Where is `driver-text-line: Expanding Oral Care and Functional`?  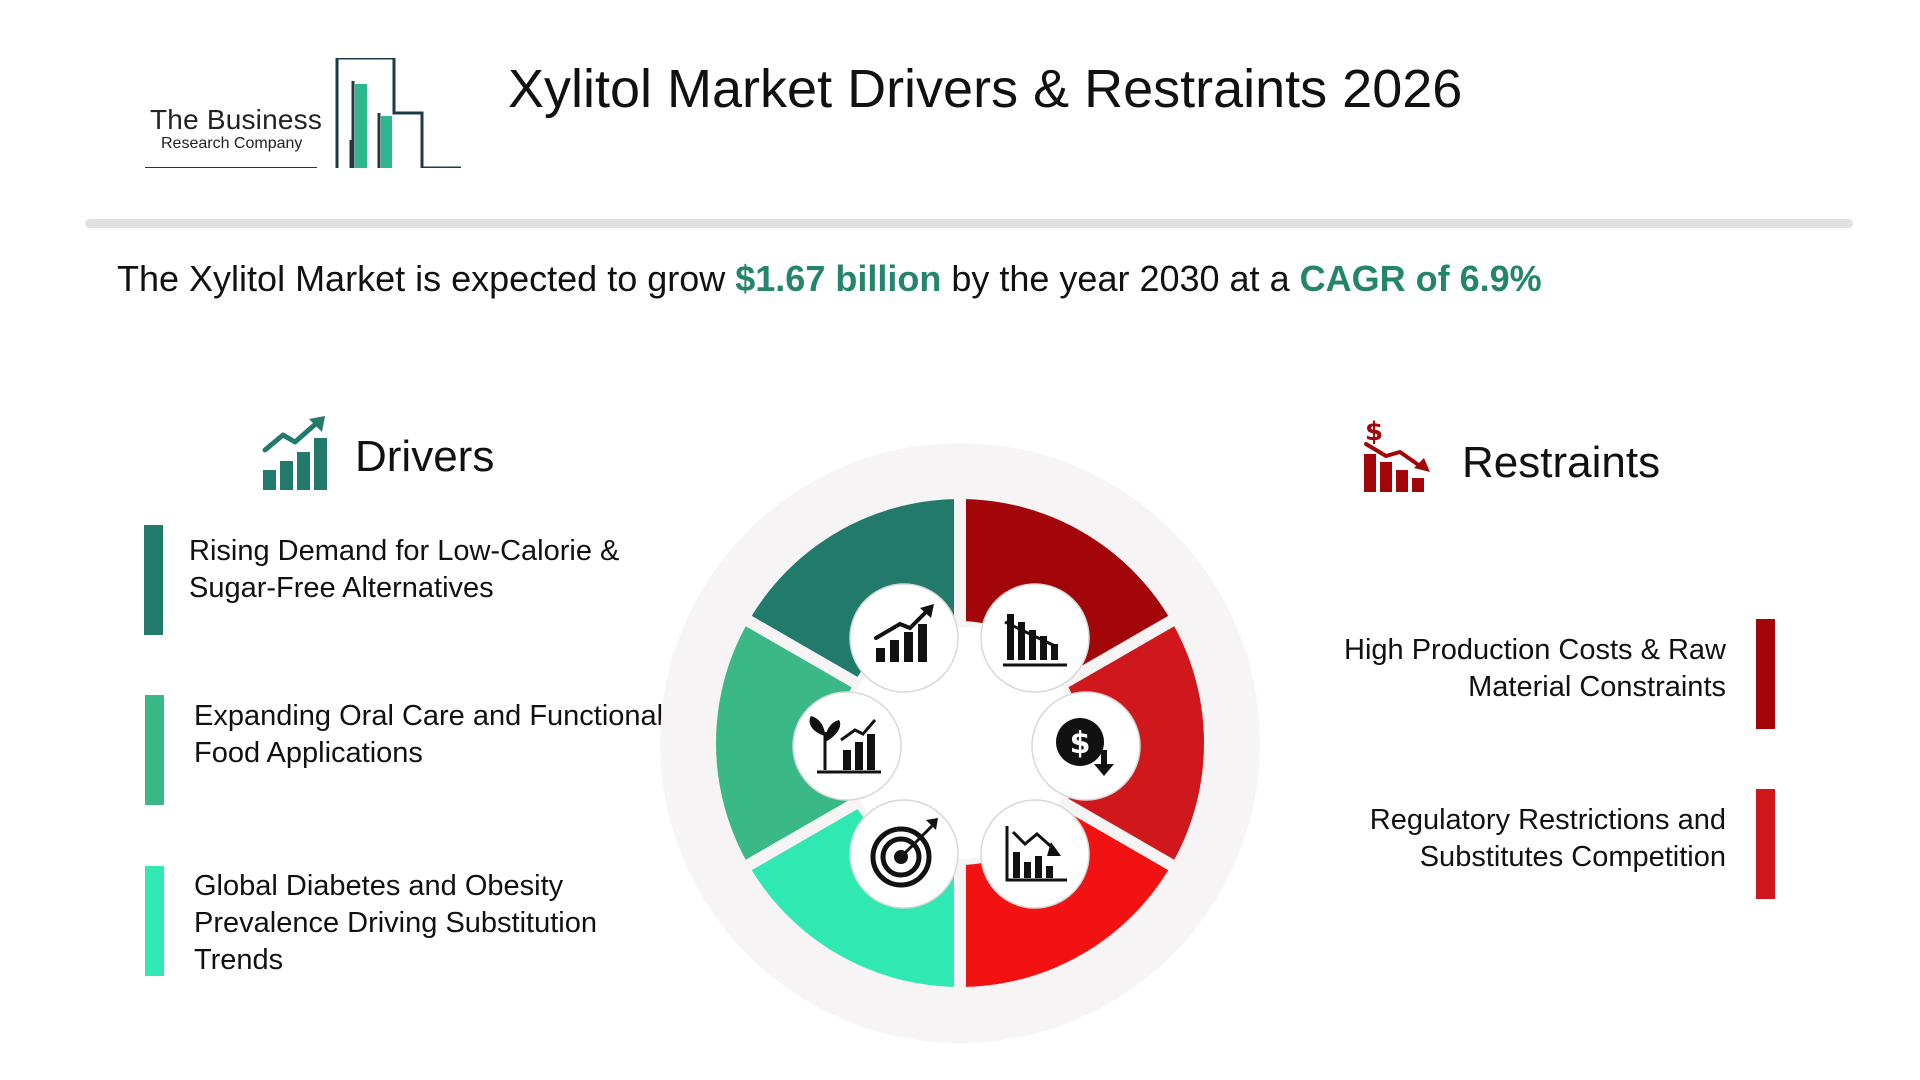 driver-text-line: Expanding Oral Care and Functional is located at coordinates (429, 716).